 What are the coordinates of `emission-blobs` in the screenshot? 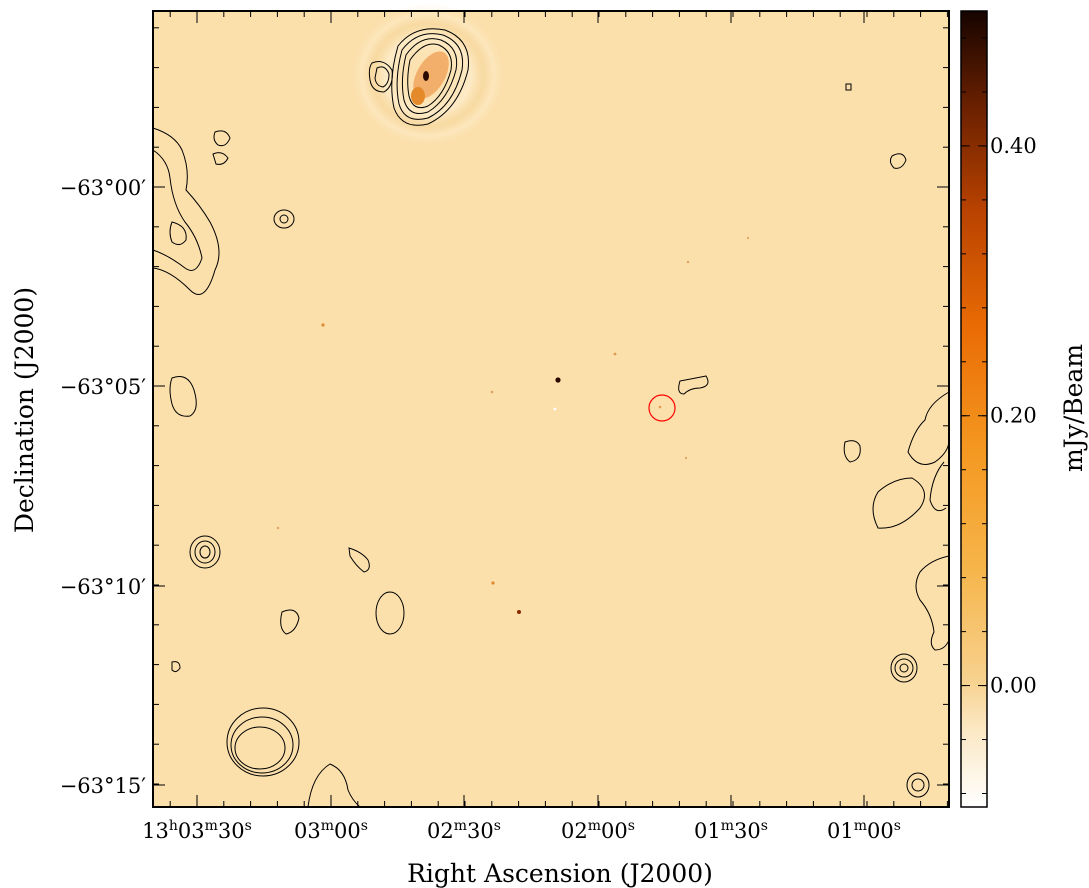 It's located at (430, 78).